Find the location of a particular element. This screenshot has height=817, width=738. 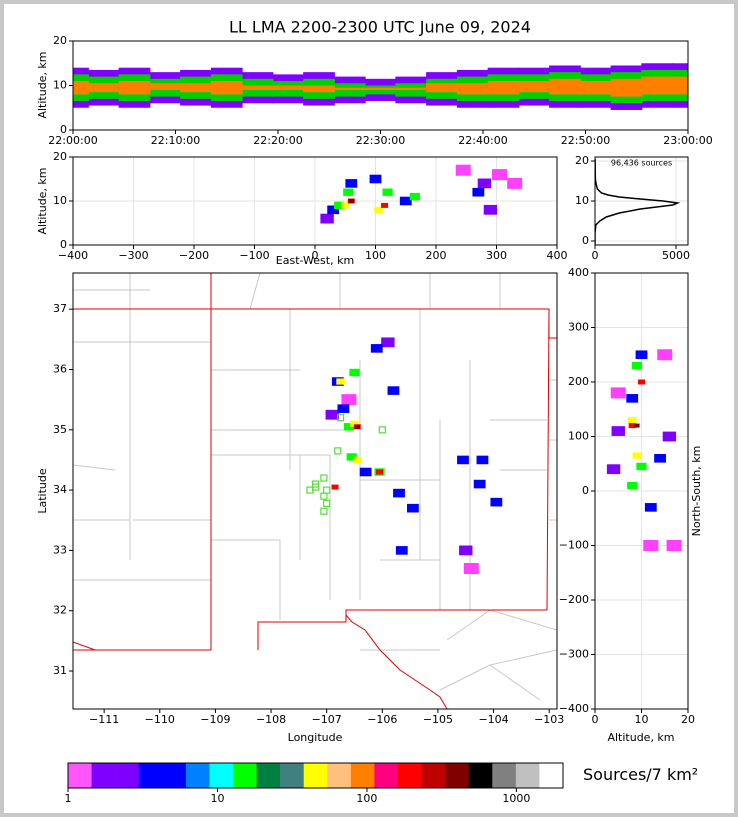

x-tick-label: 300 is located at coordinates (496, 255).